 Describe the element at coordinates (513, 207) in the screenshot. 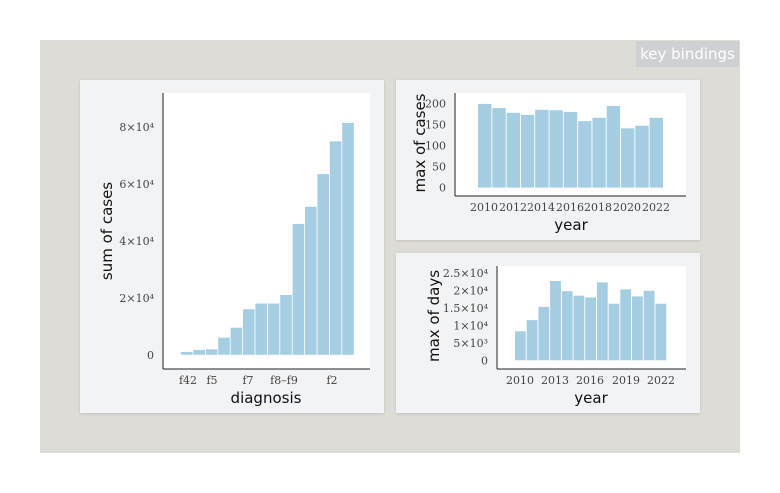

I see `x-tick-label: 2012` at that location.